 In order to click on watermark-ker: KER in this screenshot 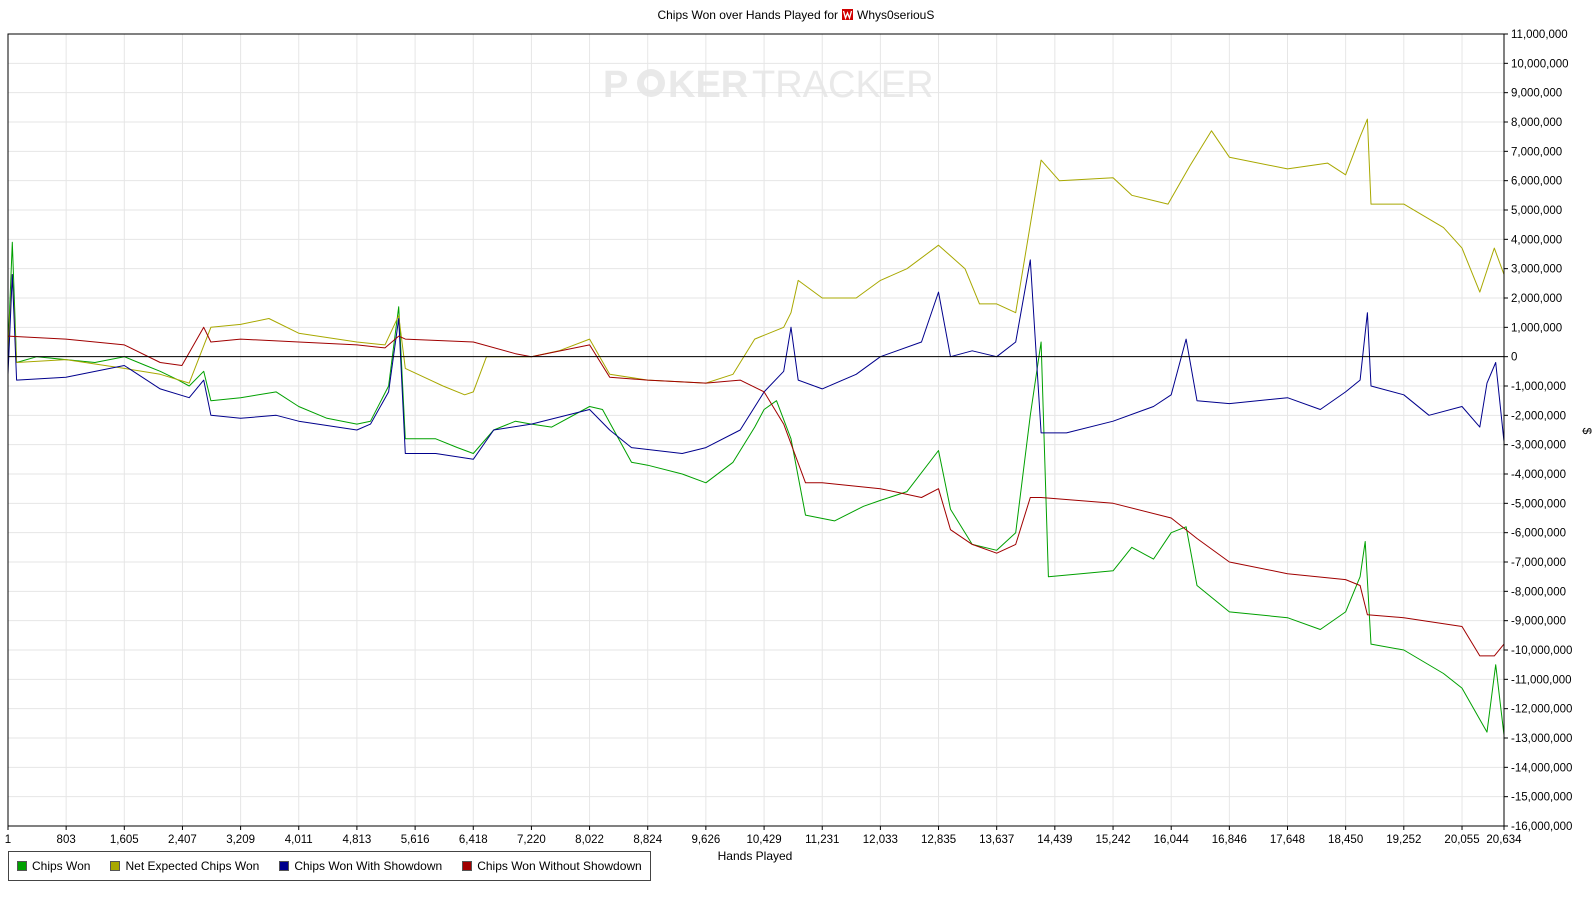, I will do `click(708, 85)`.